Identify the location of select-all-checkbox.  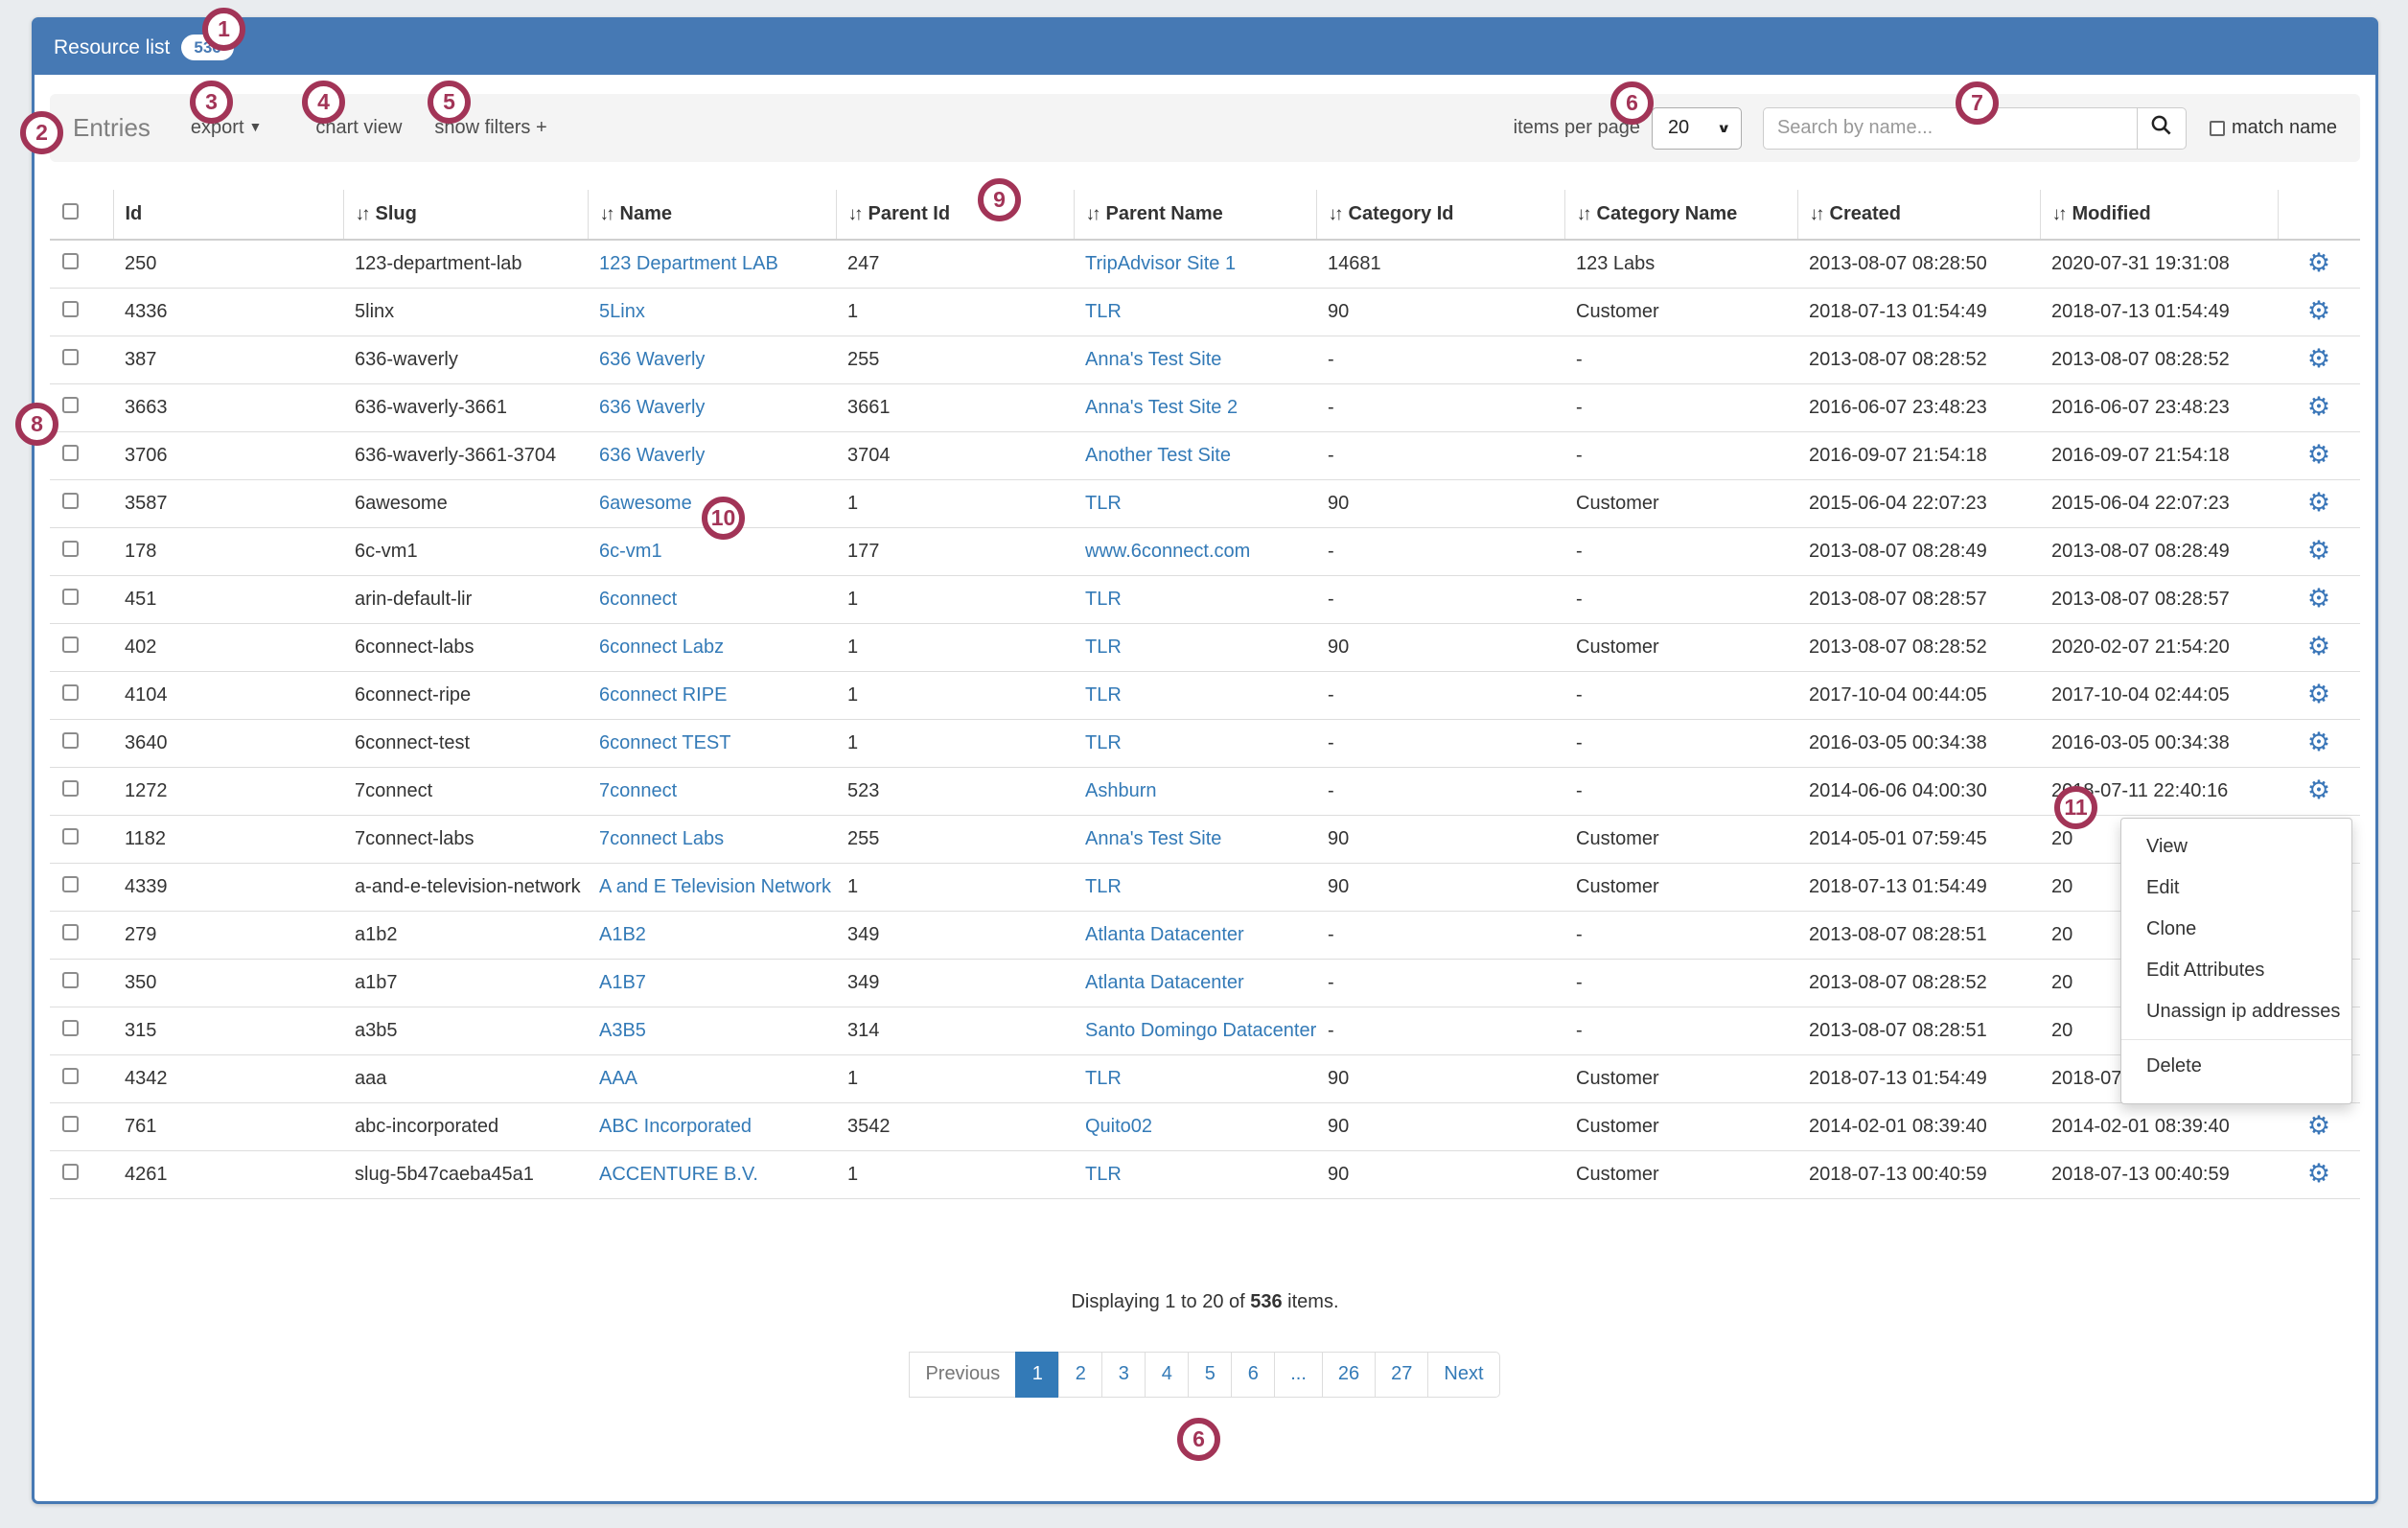
(70, 212).